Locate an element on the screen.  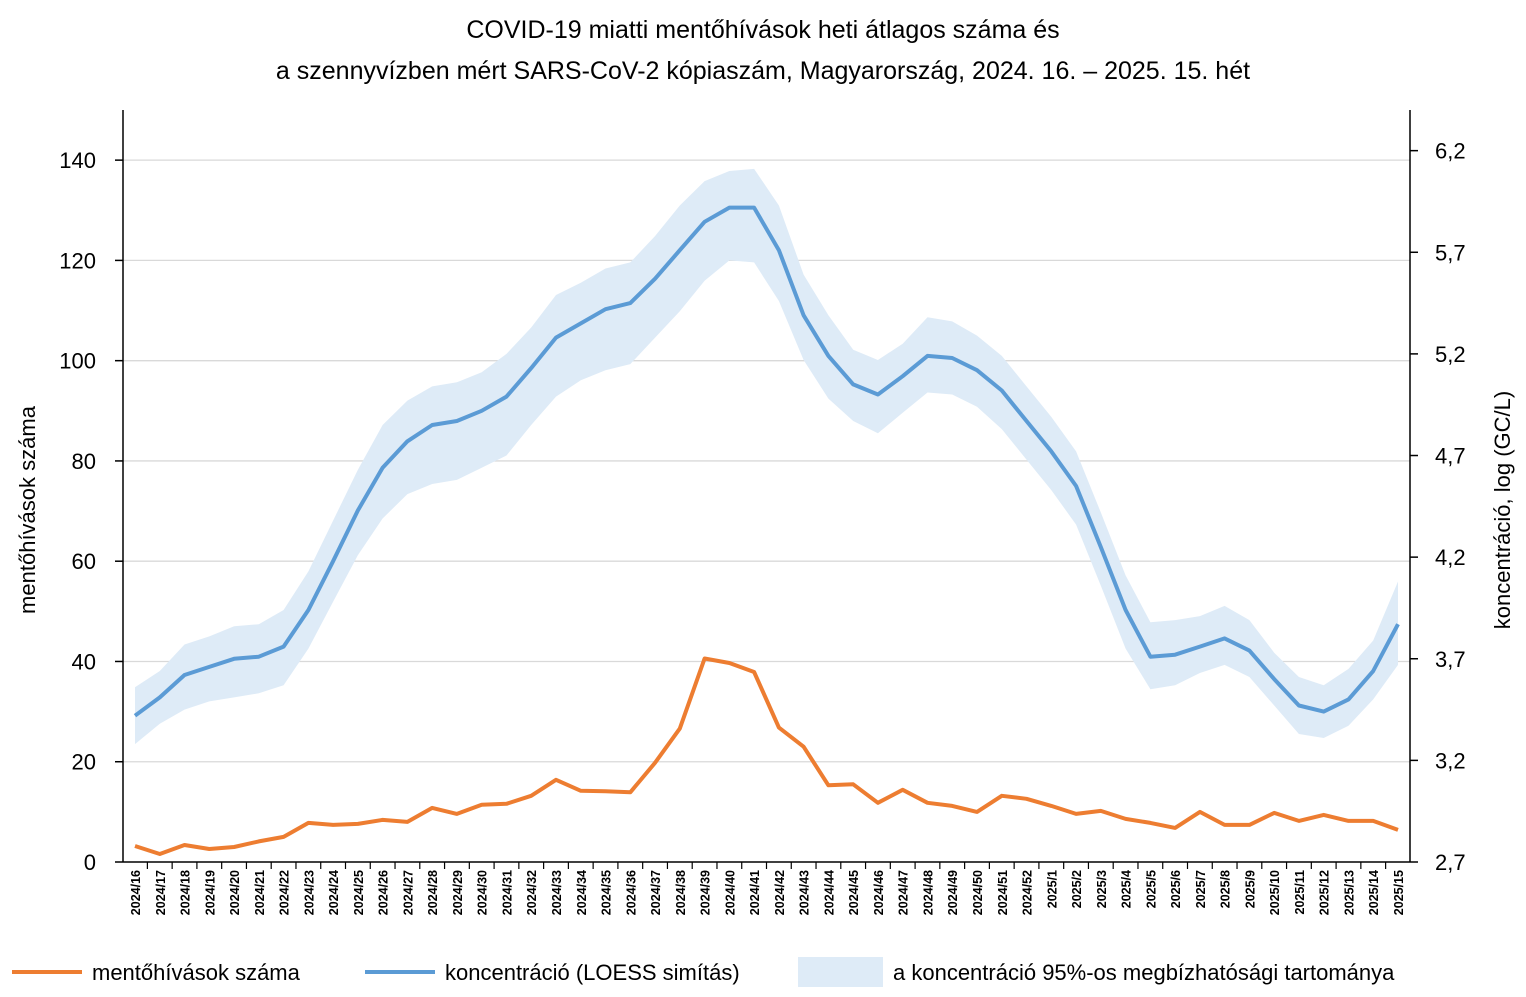
y-tick-label: 0 is located at coordinates (90, 862).